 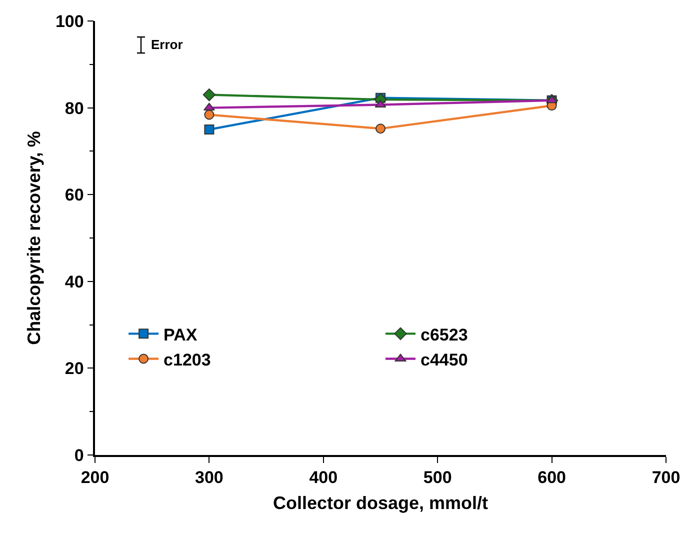 What do you see at coordinates (74, 108) in the screenshot?
I see `y-tick-label: 80` at bounding box center [74, 108].